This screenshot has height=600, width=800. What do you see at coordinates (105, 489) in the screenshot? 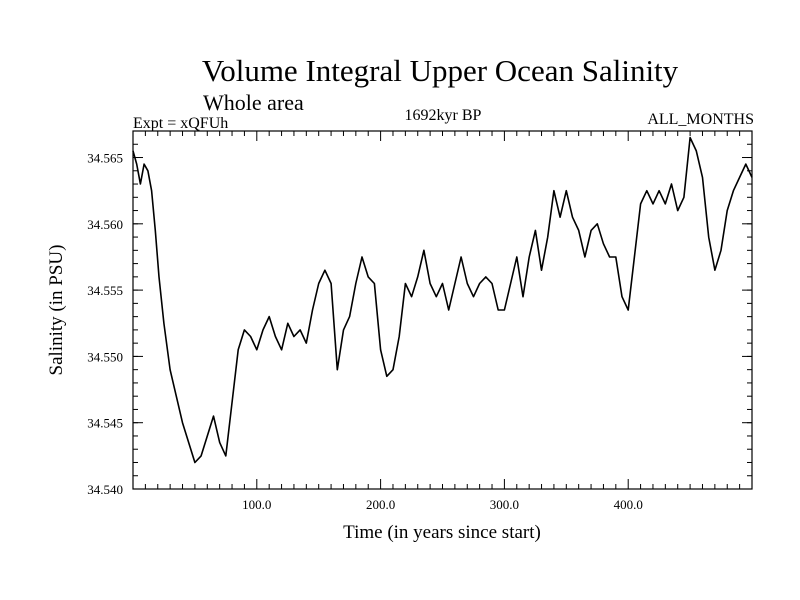
I see `y-tick-label: 34.540` at bounding box center [105, 489].